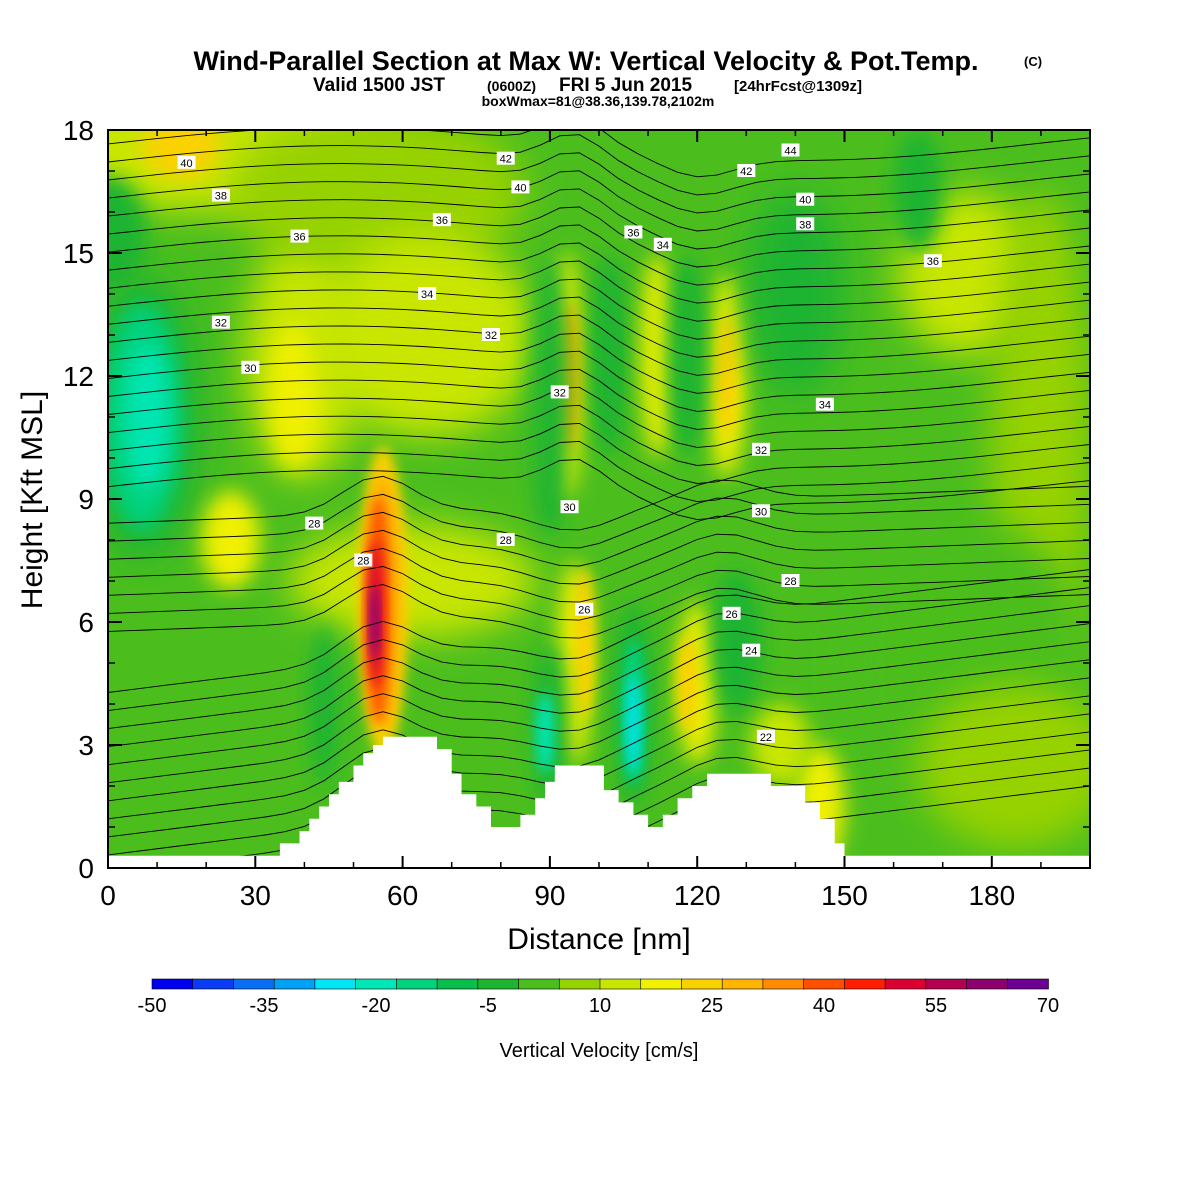 This screenshot has height=1200, width=1200. What do you see at coordinates (402, 895) in the screenshot?
I see `x-tick-label: 60` at bounding box center [402, 895].